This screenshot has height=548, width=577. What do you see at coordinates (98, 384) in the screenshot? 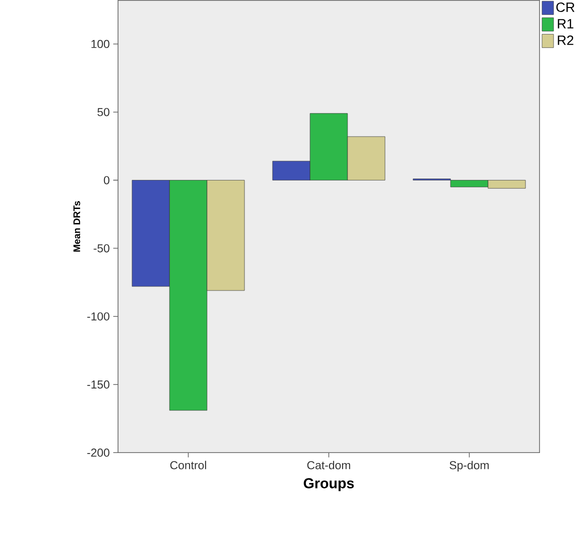
I see `y-tick-label: -150` at bounding box center [98, 384].